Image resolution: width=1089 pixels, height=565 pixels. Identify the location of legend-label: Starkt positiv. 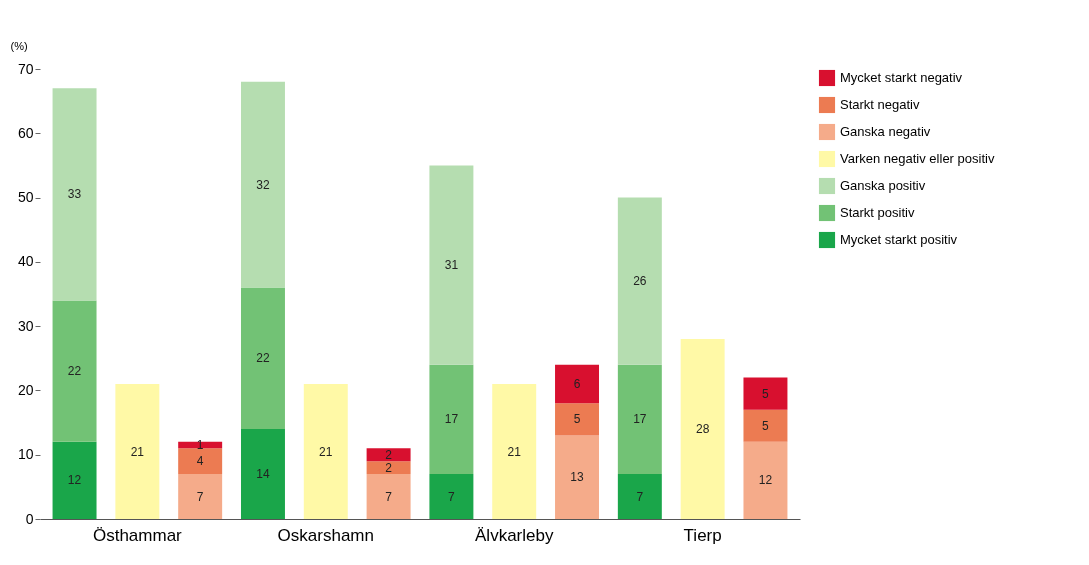
(877, 212).